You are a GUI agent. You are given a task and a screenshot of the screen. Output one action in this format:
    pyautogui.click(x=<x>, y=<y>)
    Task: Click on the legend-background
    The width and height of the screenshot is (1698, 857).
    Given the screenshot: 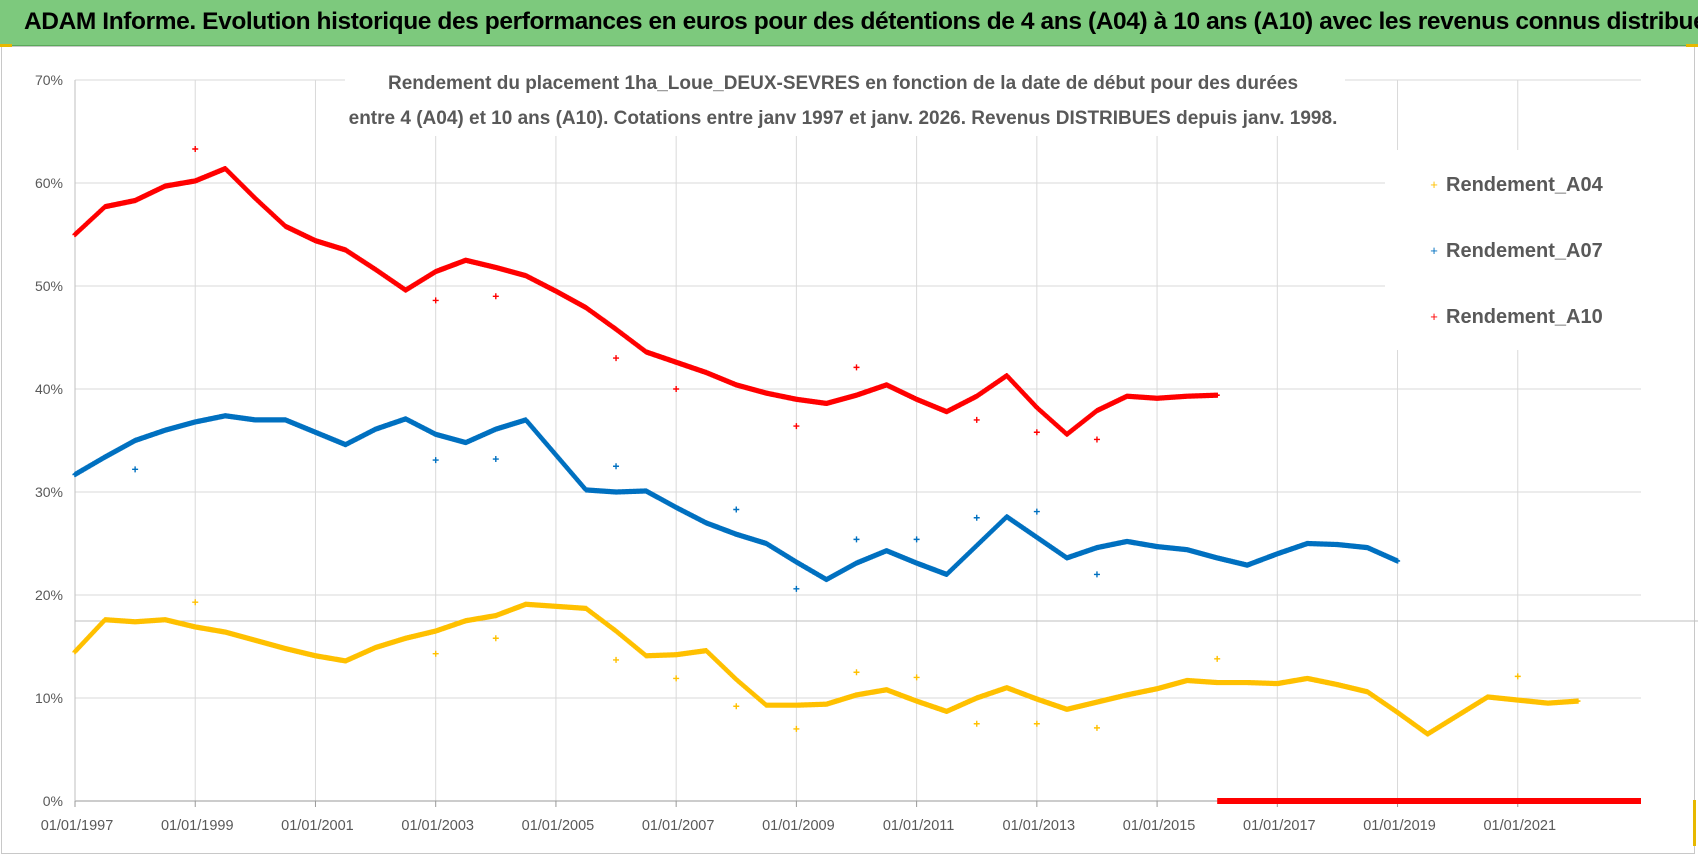 What is the action you would take?
    pyautogui.click(x=1515, y=250)
    